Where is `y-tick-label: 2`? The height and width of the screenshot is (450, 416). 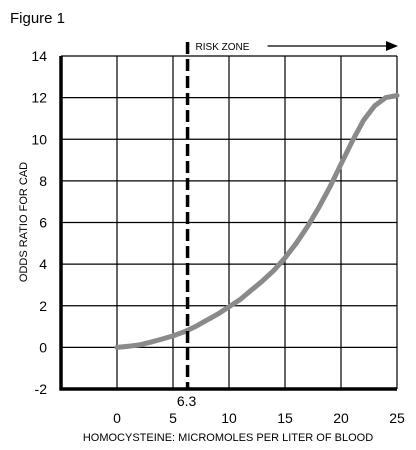
y-tick-label: 2 is located at coordinates (43, 306).